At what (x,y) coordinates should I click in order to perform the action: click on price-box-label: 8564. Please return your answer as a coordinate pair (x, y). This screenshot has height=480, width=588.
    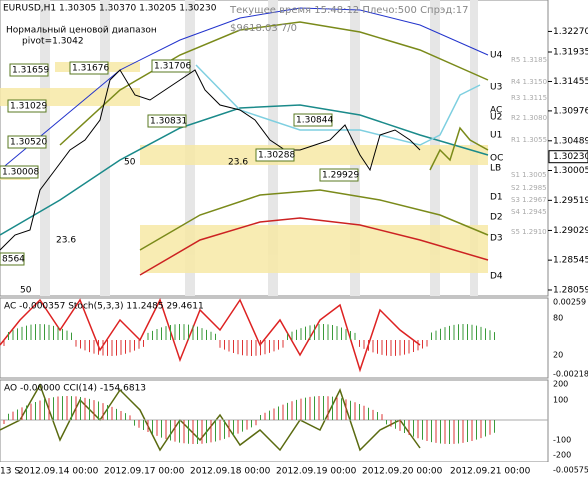
    Looking at the image, I should click on (13, 260).